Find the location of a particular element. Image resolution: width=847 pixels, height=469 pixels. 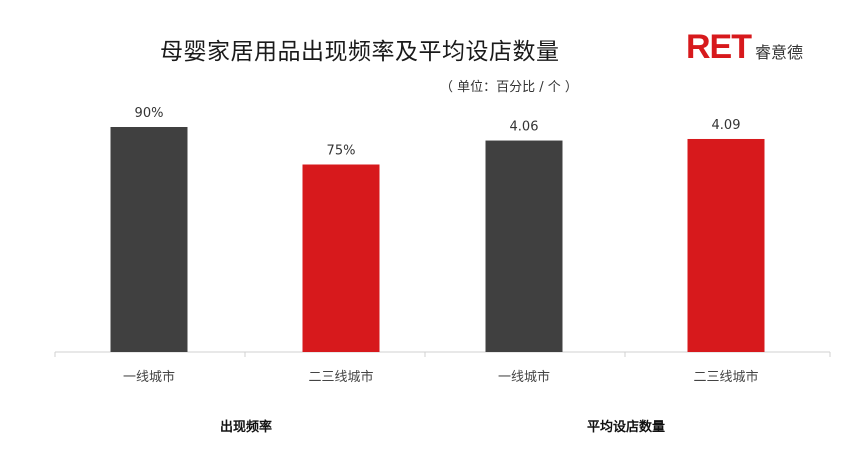

data-label: 75% is located at coordinates (341, 151).